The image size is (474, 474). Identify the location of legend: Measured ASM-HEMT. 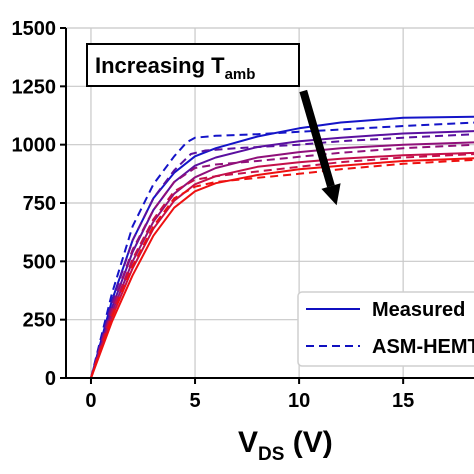
(385, 329).